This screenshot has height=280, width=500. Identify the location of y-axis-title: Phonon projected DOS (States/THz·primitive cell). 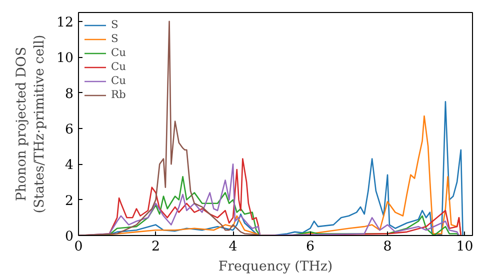
(31, 124).